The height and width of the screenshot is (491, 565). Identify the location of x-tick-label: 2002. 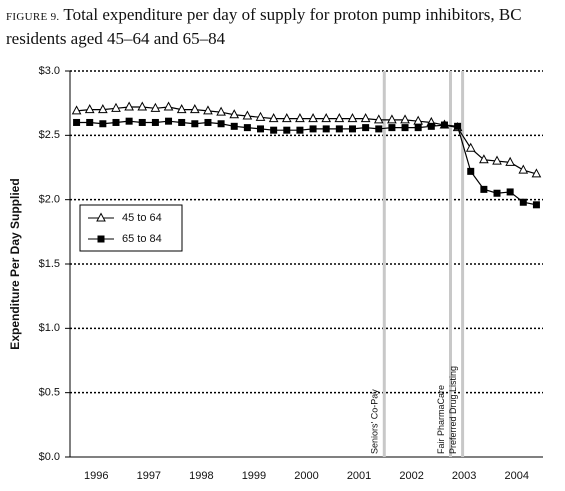
(411, 476).